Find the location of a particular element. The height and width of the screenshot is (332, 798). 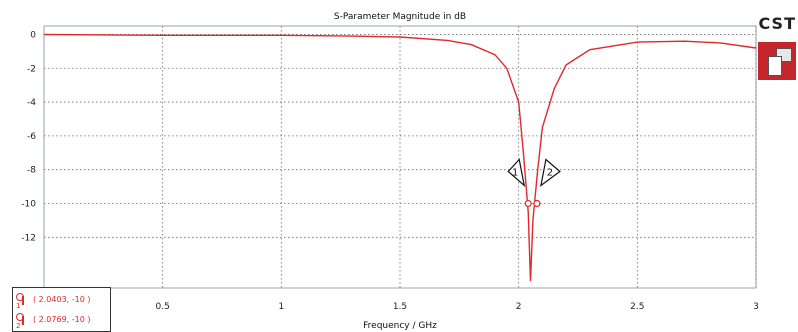

marker-1-flag-icon is located at coordinates (516, 173).